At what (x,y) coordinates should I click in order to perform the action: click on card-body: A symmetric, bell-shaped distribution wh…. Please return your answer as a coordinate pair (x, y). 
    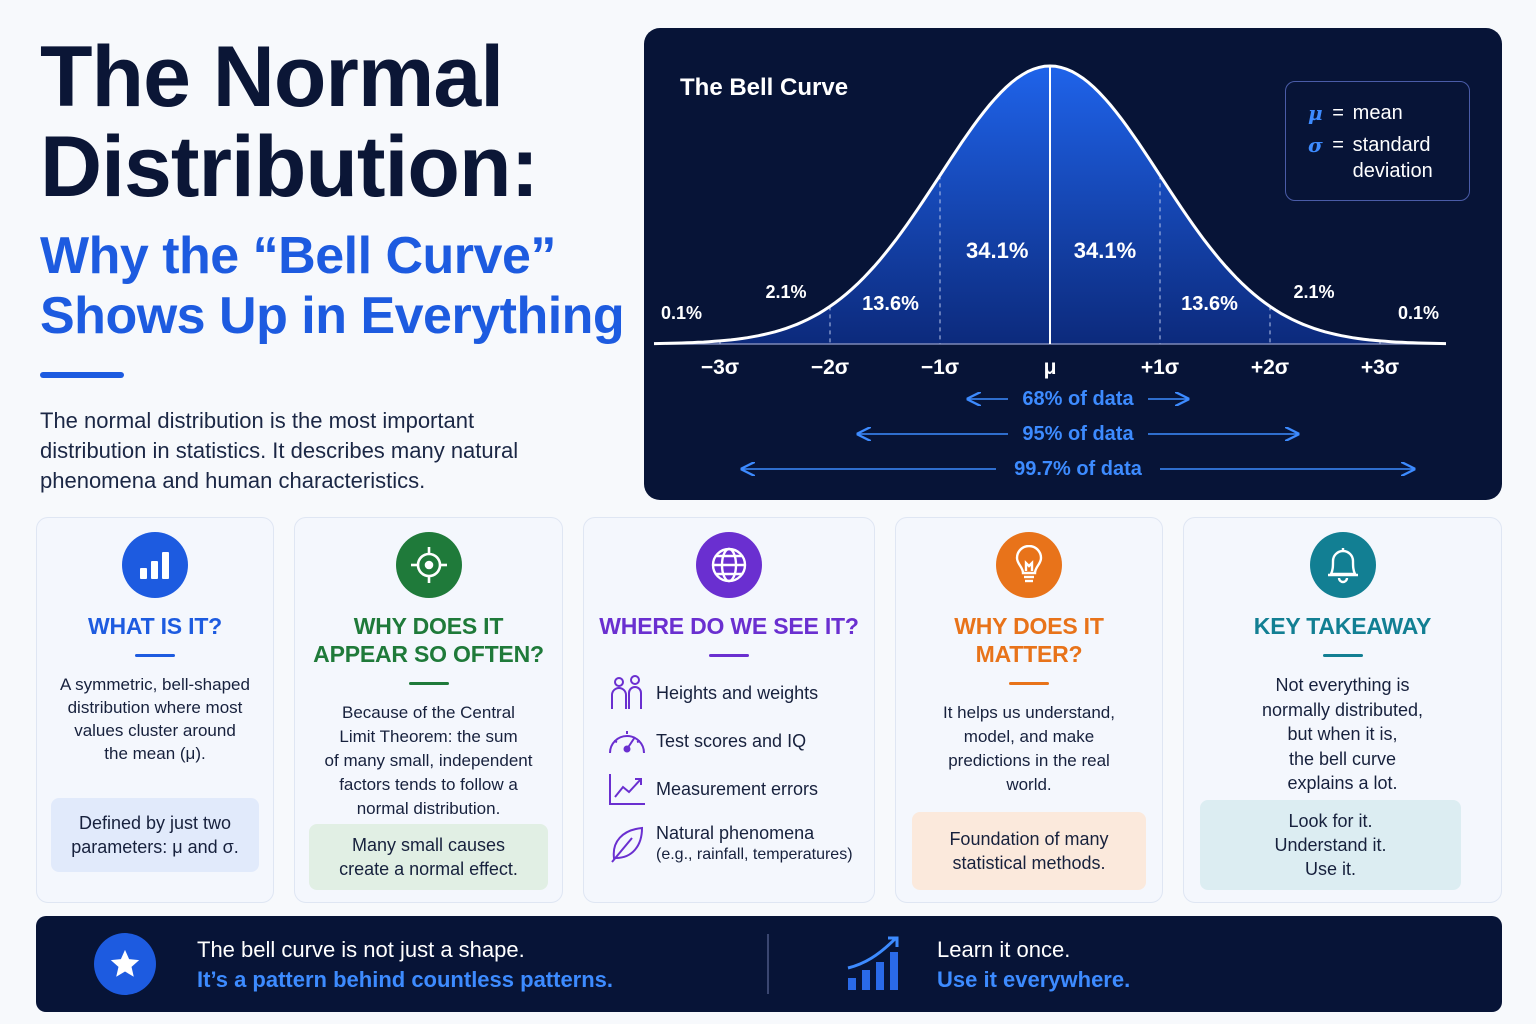
    Looking at the image, I should click on (155, 719).